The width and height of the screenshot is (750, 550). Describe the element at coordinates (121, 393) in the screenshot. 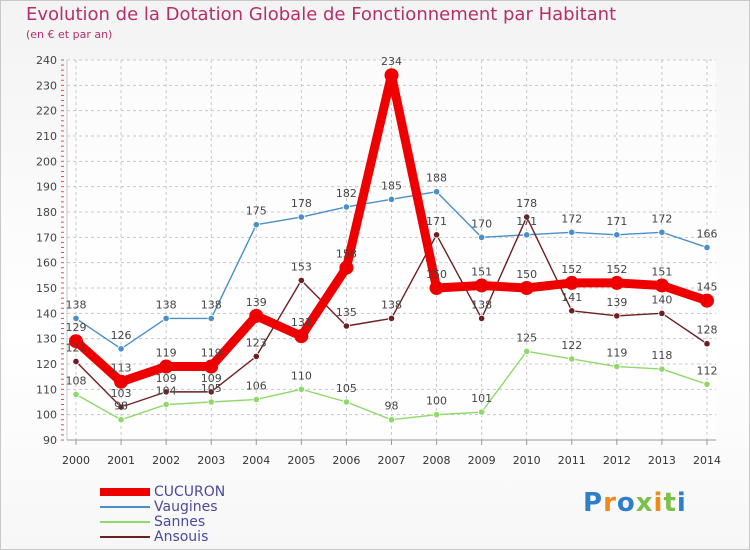

I see `data-label-ansouis: 103` at that location.